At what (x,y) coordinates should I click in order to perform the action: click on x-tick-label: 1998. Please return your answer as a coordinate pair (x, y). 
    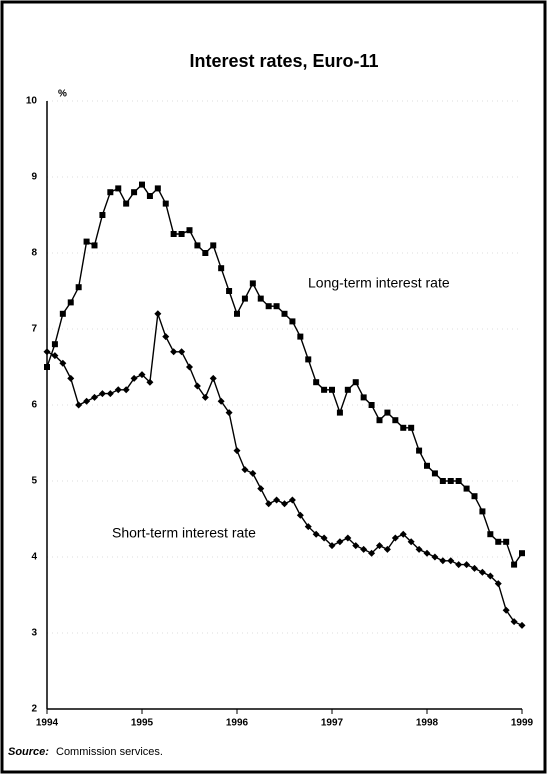
    Looking at the image, I should click on (427, 723).